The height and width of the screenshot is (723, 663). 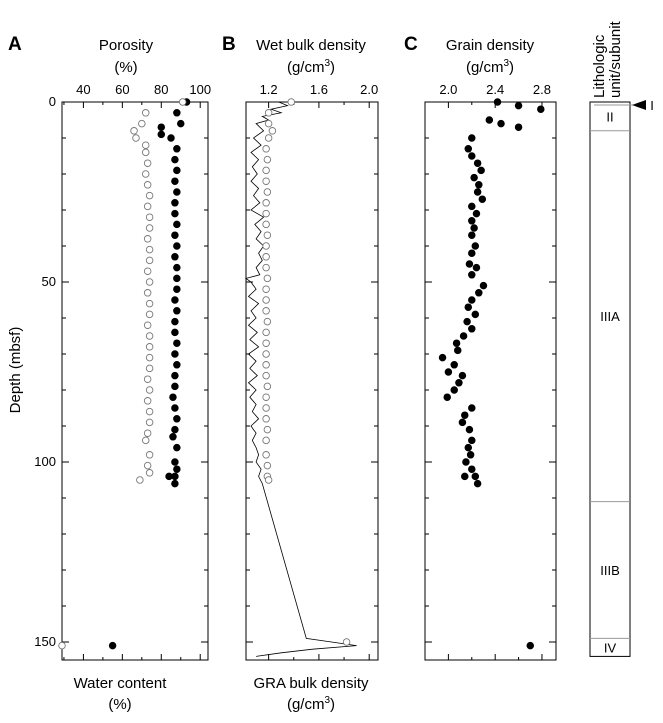 I want to click on grain-density-unit-tail: ), so click(x=511, y=67).